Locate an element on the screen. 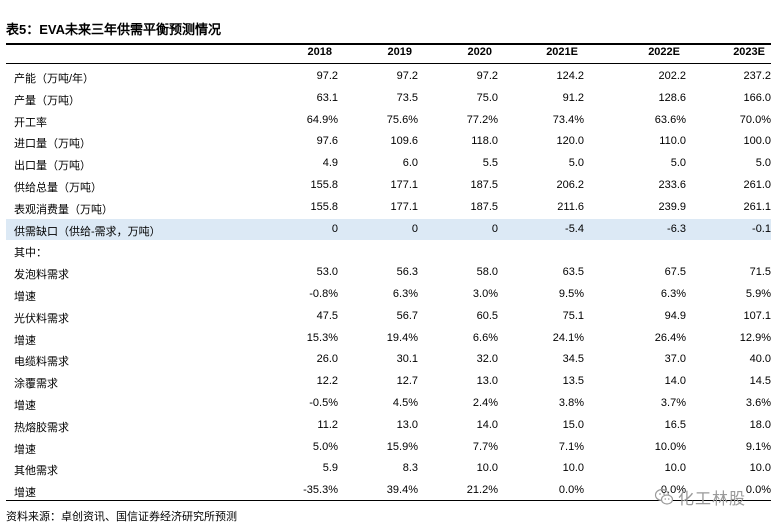 The image size is (777, 529). cell-value: 100.0 is located at coordinates (757, 141).